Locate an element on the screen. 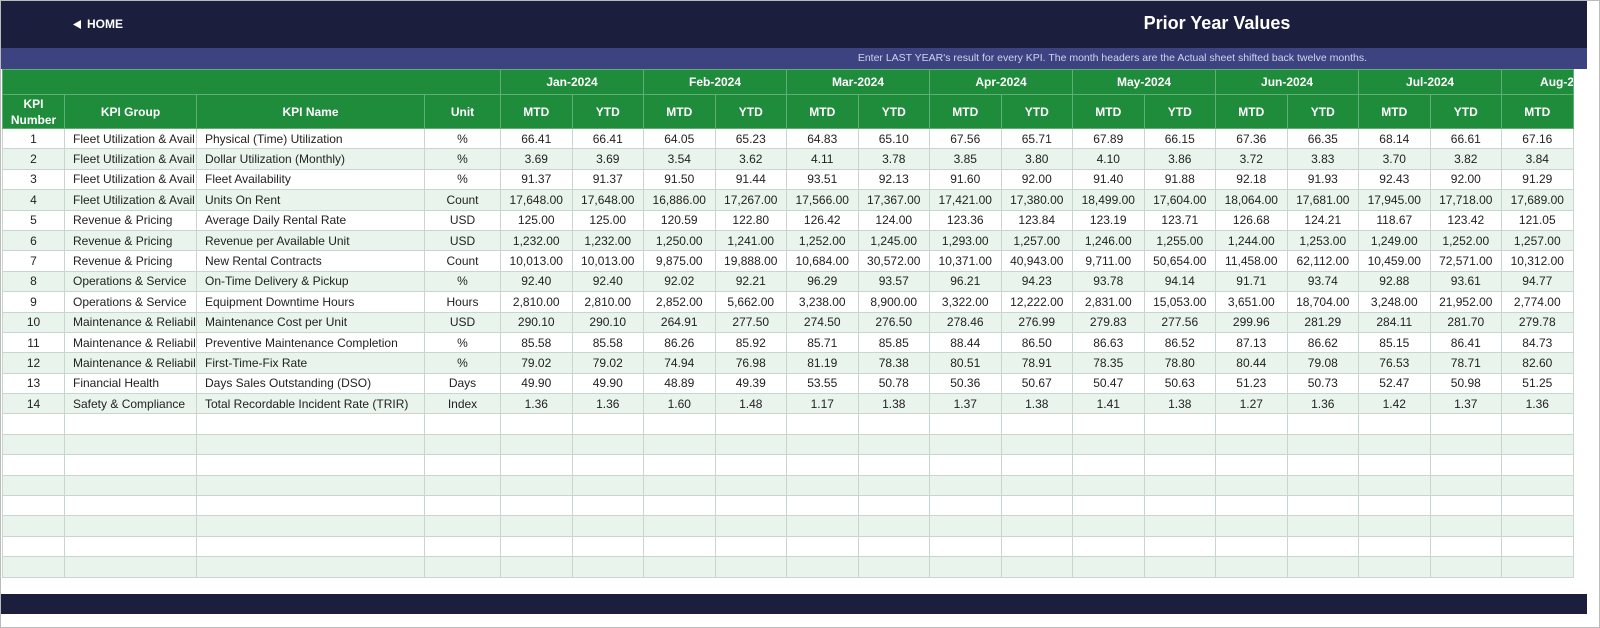 The width and height of the screenshot is (1600, 628). cell: 17,681.00 is located at coordinates (1323, 200).